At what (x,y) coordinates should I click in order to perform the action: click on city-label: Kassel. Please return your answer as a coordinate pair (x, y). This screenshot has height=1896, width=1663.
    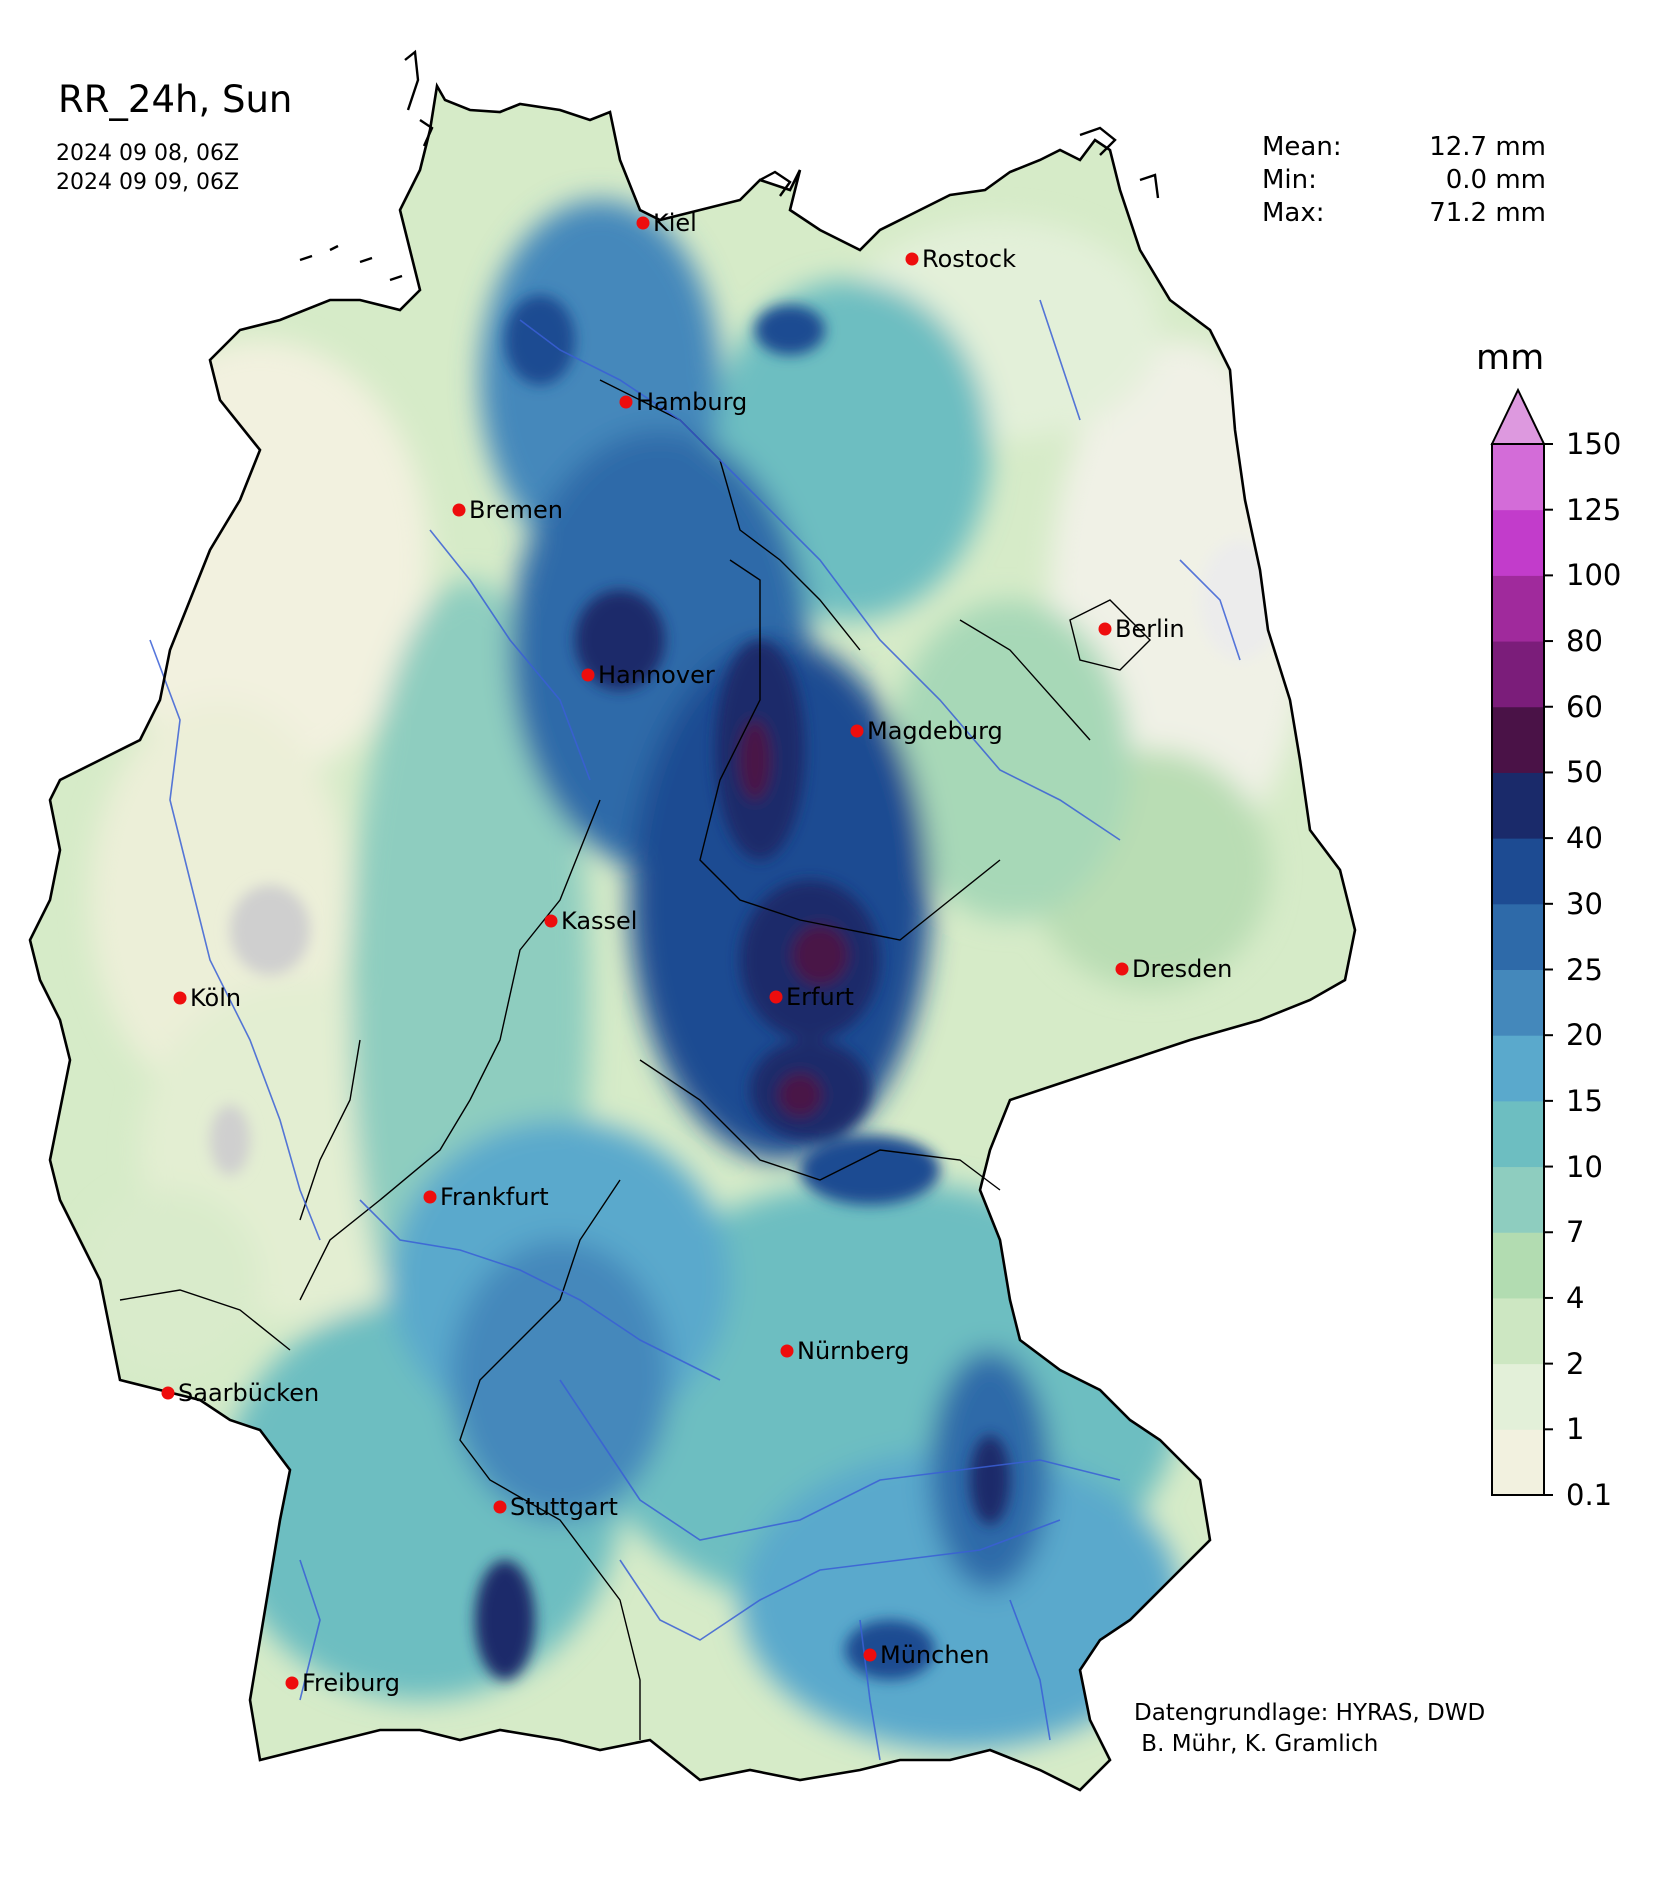
    Looking at the image, I should click on (599, 921).